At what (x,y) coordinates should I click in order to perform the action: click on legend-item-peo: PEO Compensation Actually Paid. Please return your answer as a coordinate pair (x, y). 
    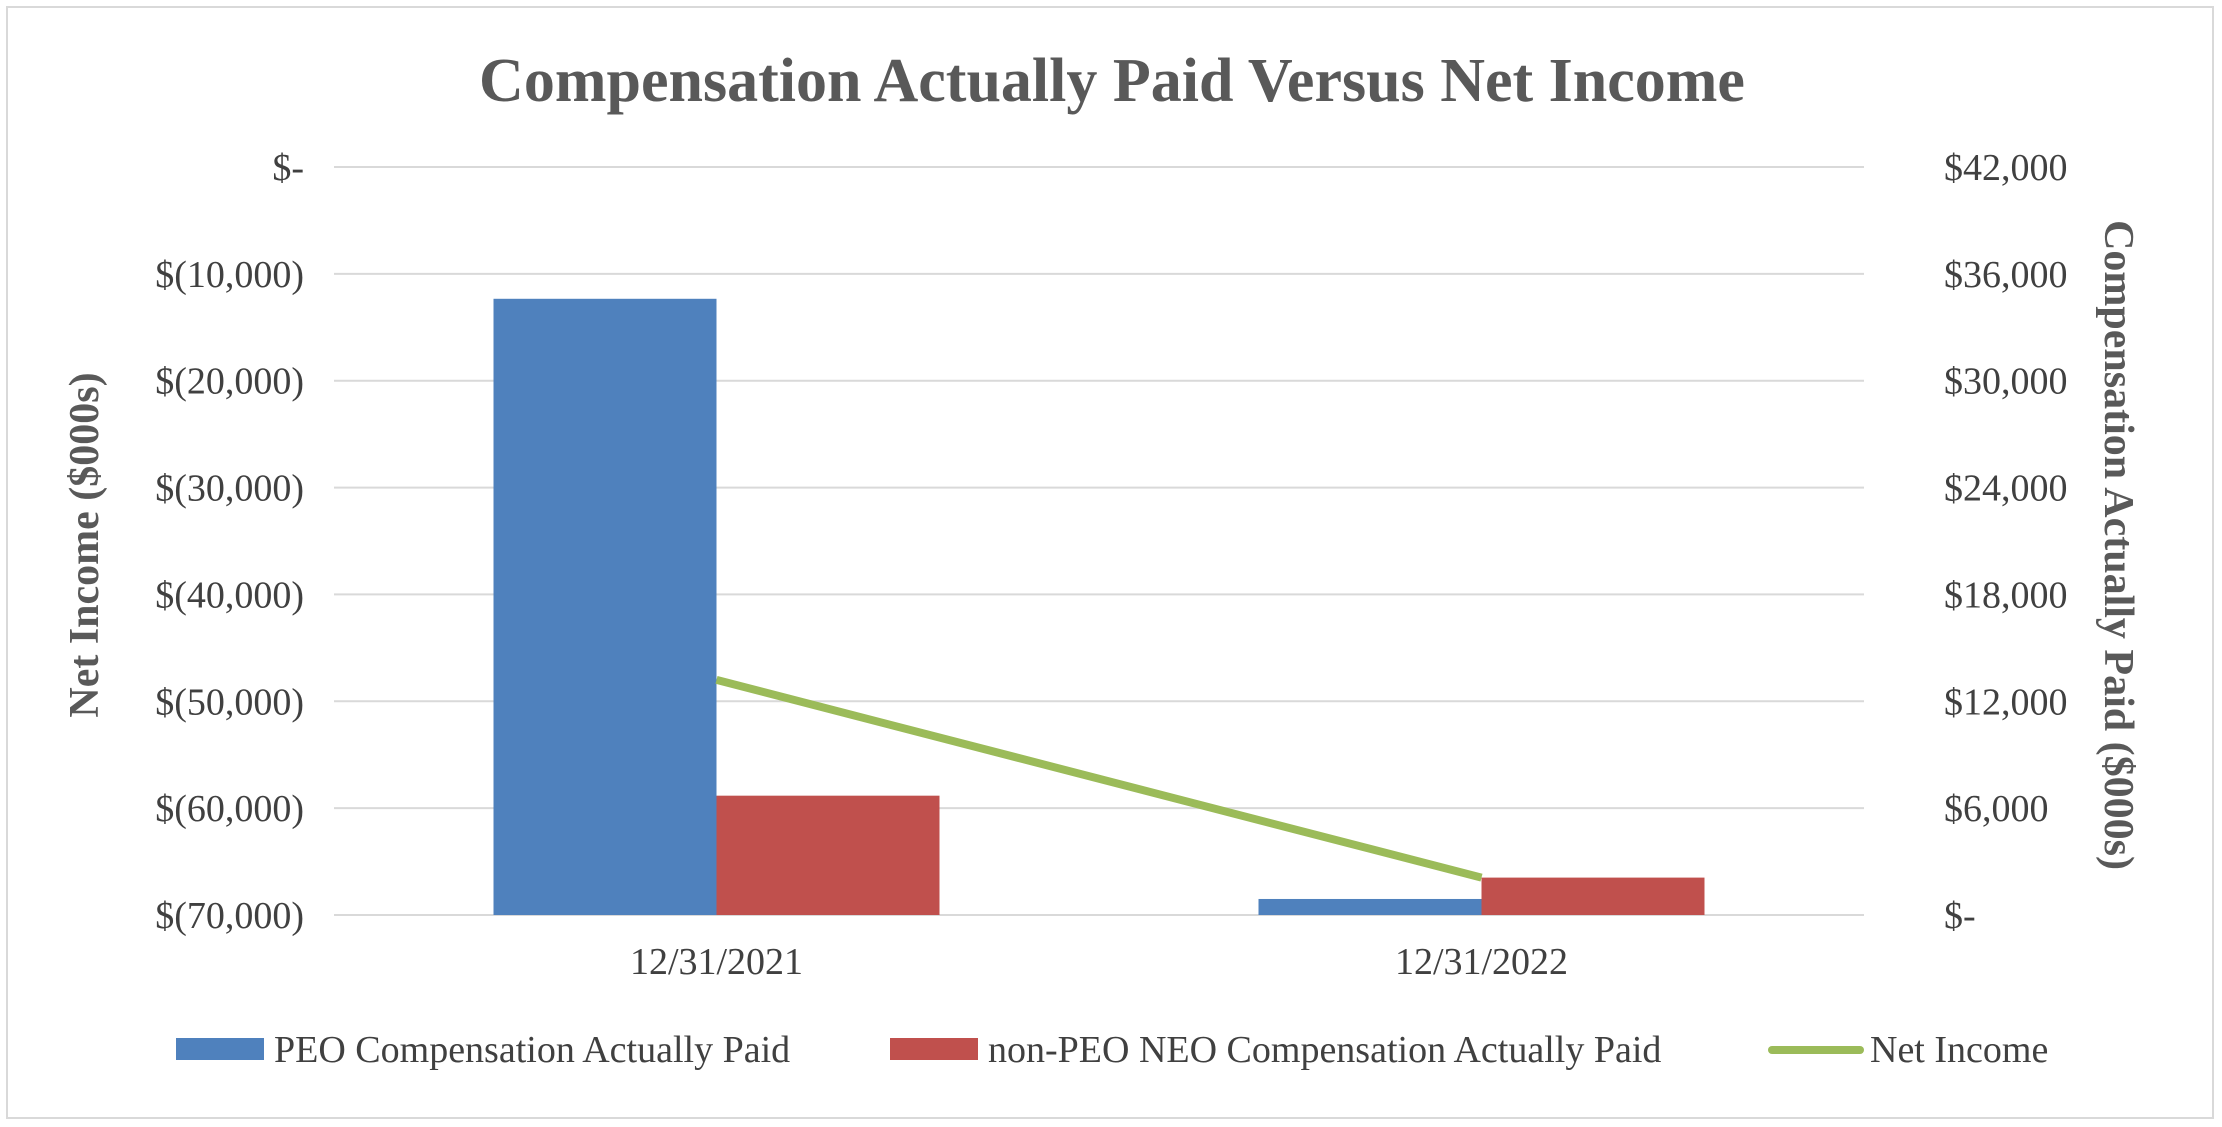
    Looking at the image, I should click on (483, 1050).